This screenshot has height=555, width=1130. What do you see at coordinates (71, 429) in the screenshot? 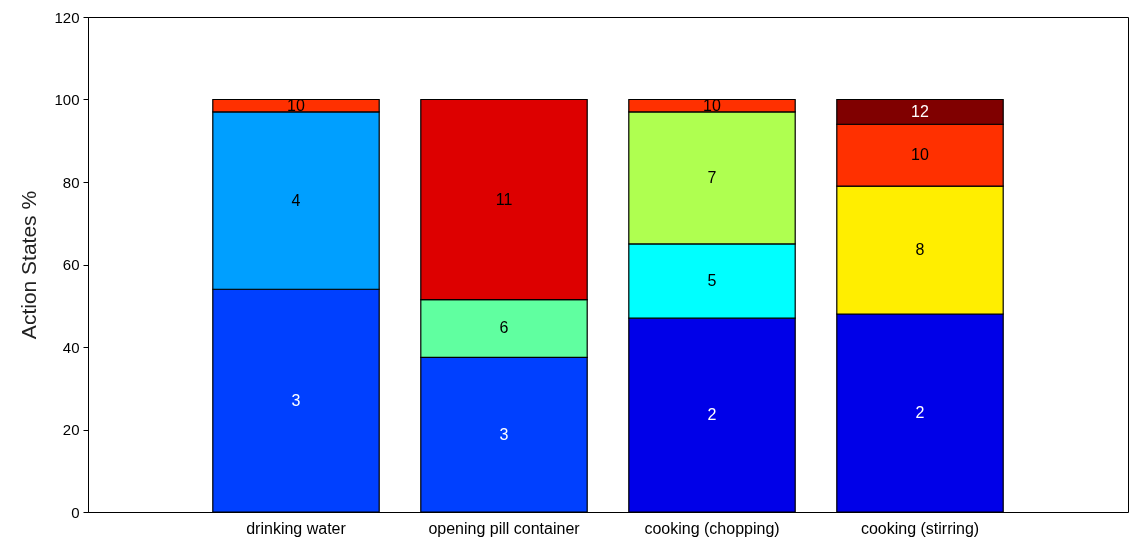
I see `y-tick-label: 20` at bounding box center [71, 429].